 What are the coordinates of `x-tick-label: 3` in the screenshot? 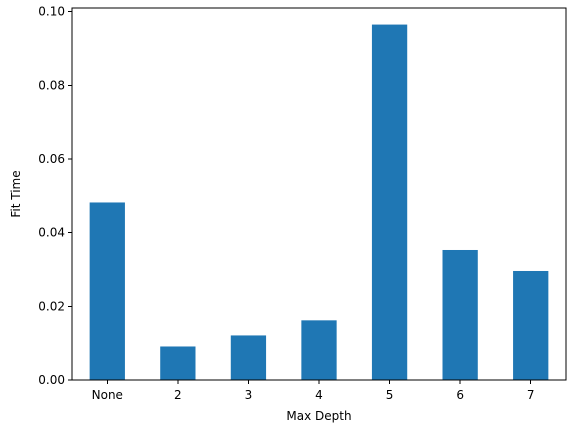 It's located at (249, 395).